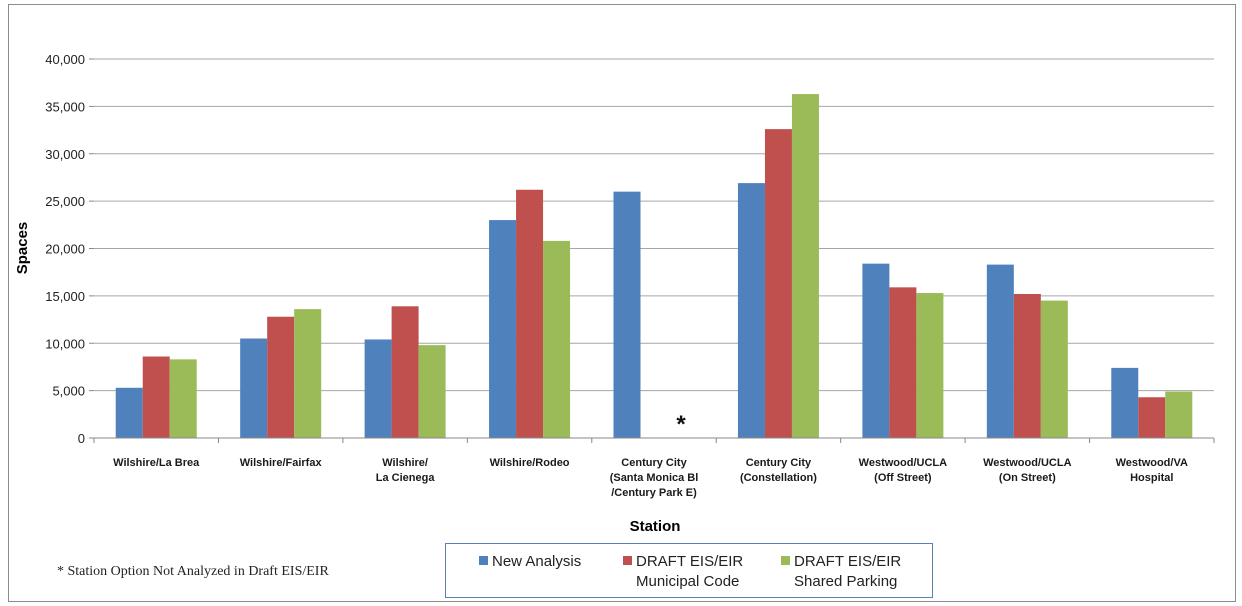  What do you see at coordinates (537, 561) in the screenshot?
I see `legend-label-new-analysis: New Analysis` at bounding box center [537, 561].